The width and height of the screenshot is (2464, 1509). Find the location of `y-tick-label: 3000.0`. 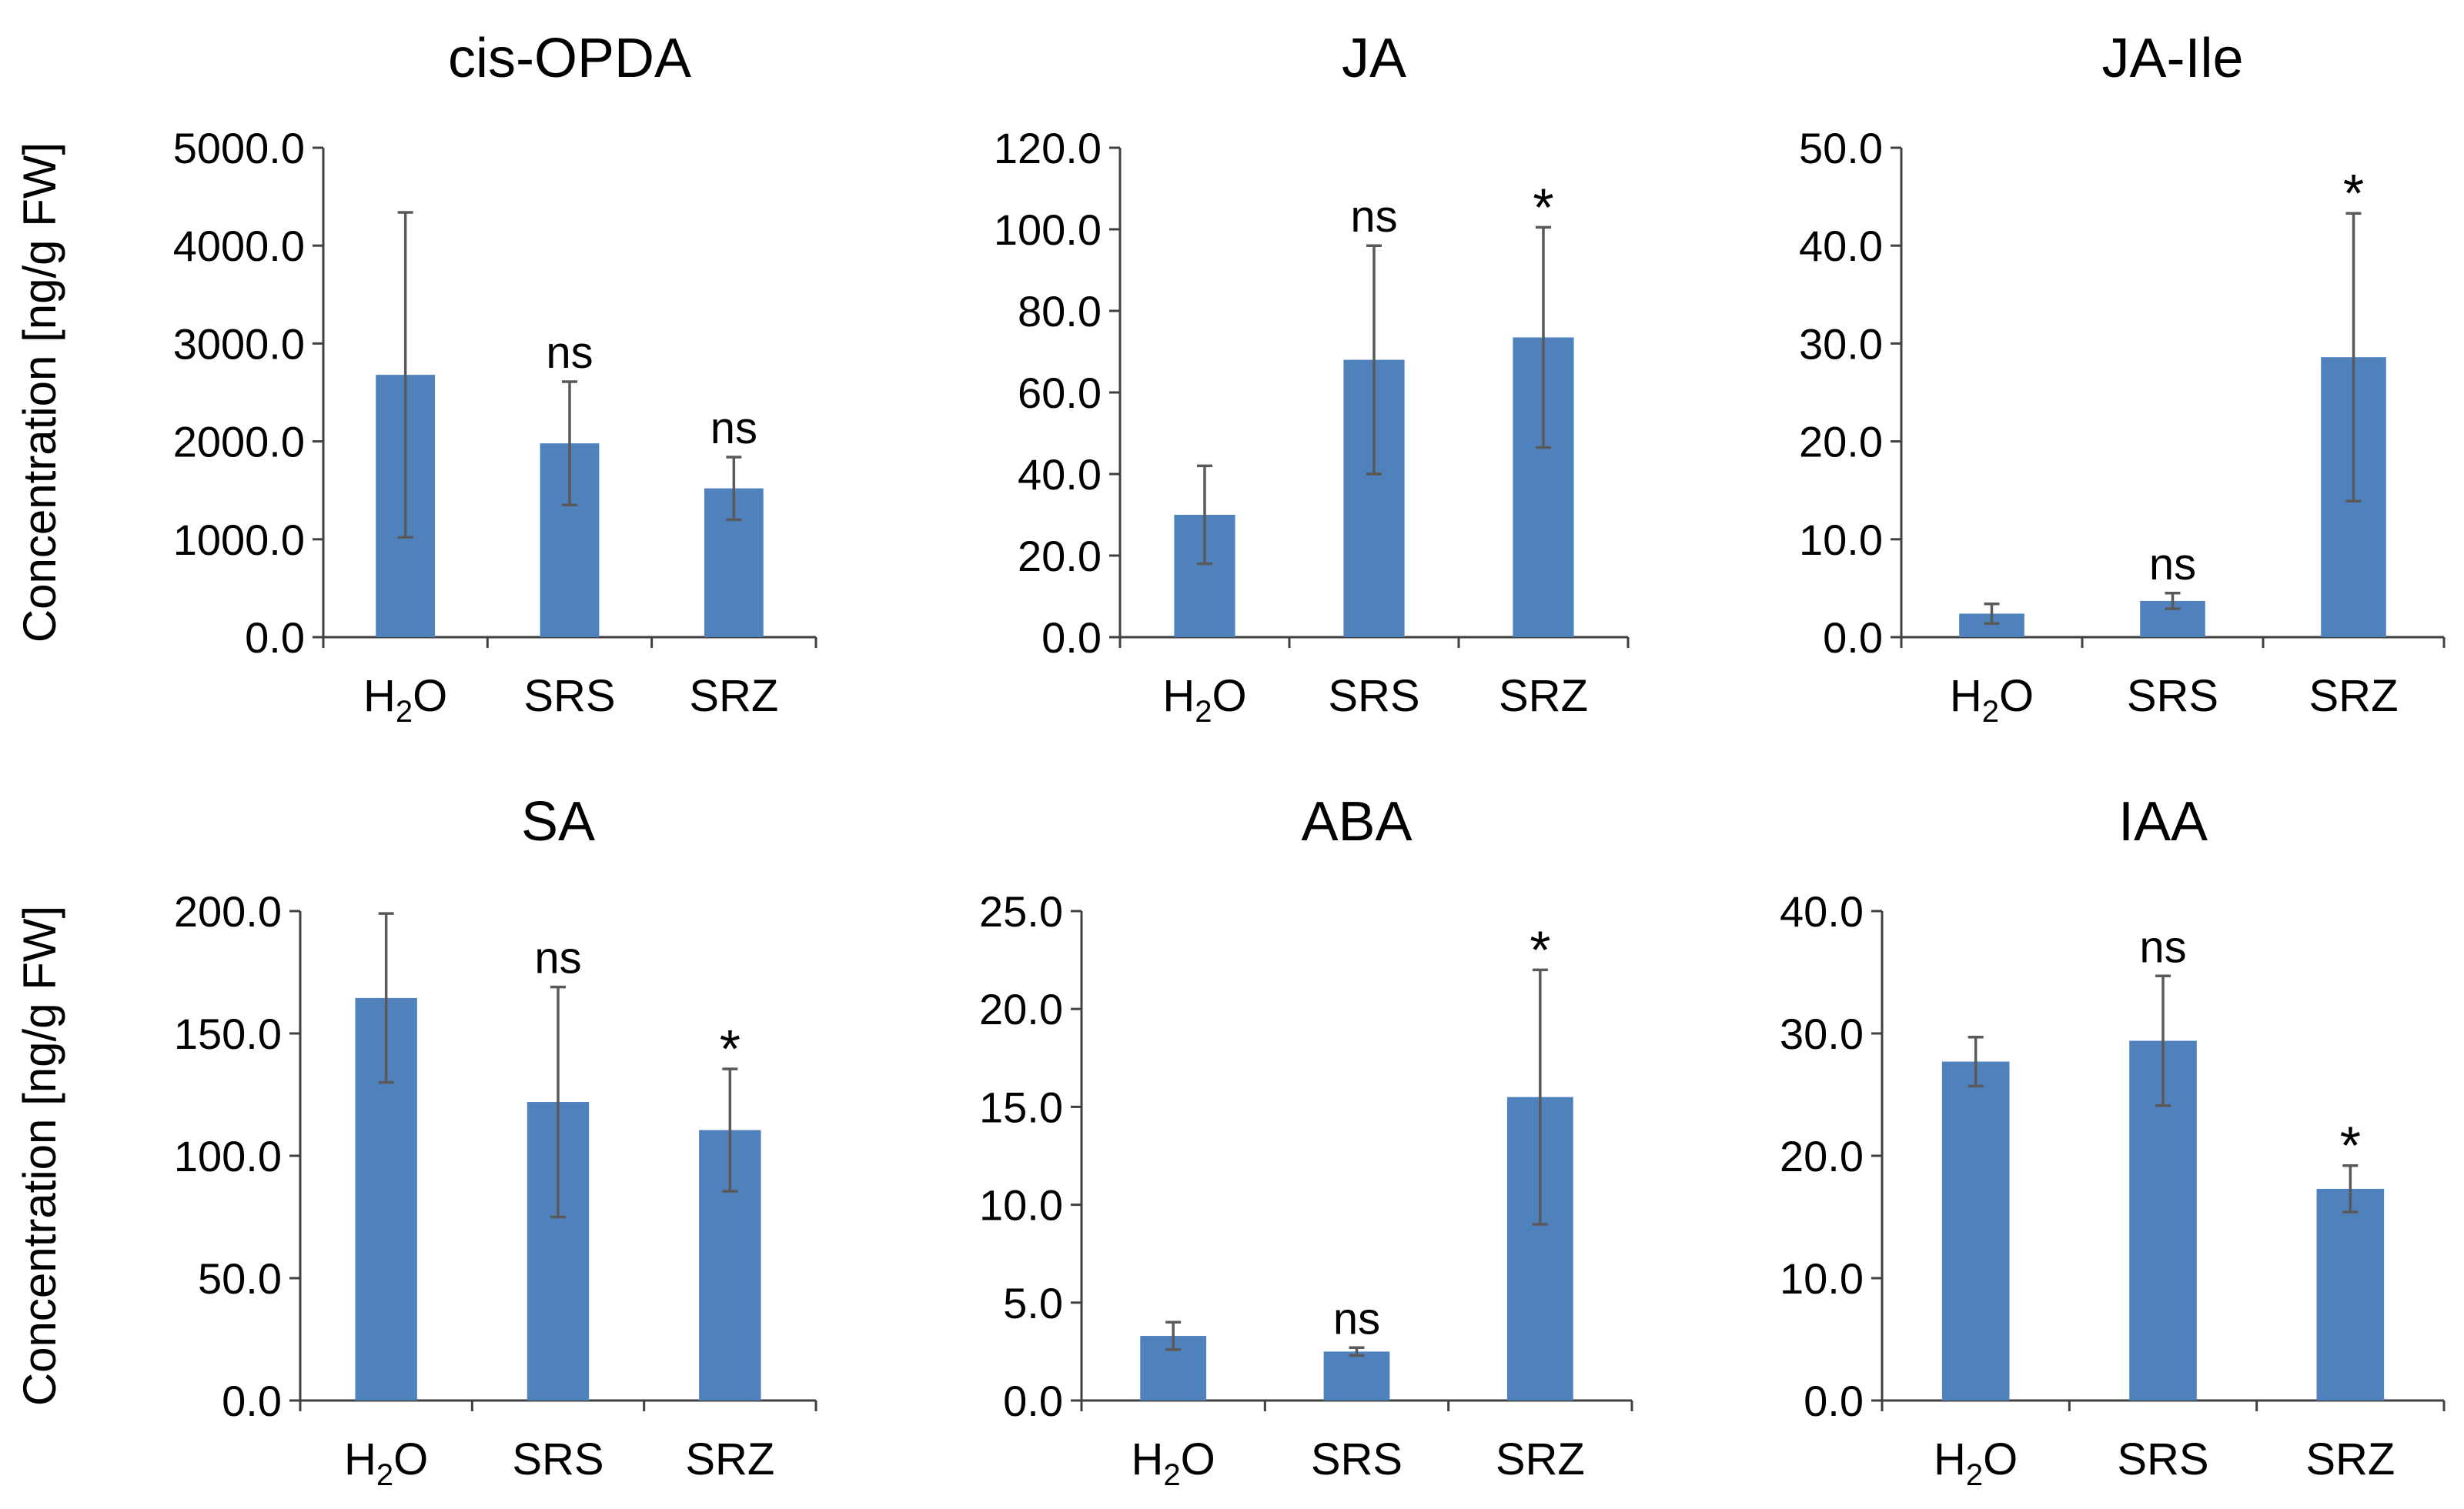

y-tick-label: 3000.0 is located at coordinates (239, 343).